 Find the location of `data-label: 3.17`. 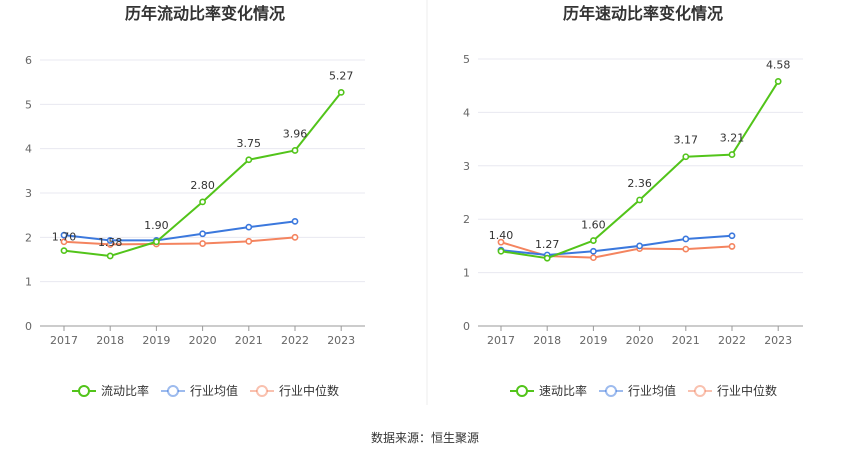

data-label: 3.17 is located at coordinates (686, 140).